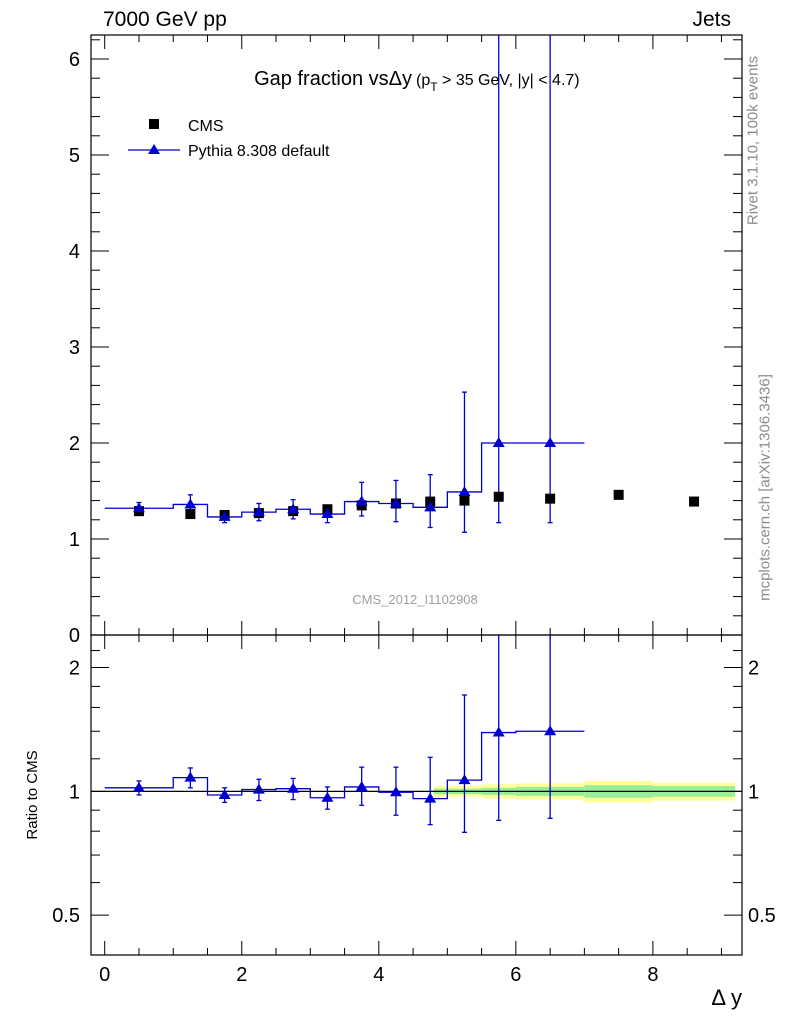  What do you see at coordinates (515, 975) in the screenshot?
I see `x-tick-label: 6` at bounding box center [515, 975].